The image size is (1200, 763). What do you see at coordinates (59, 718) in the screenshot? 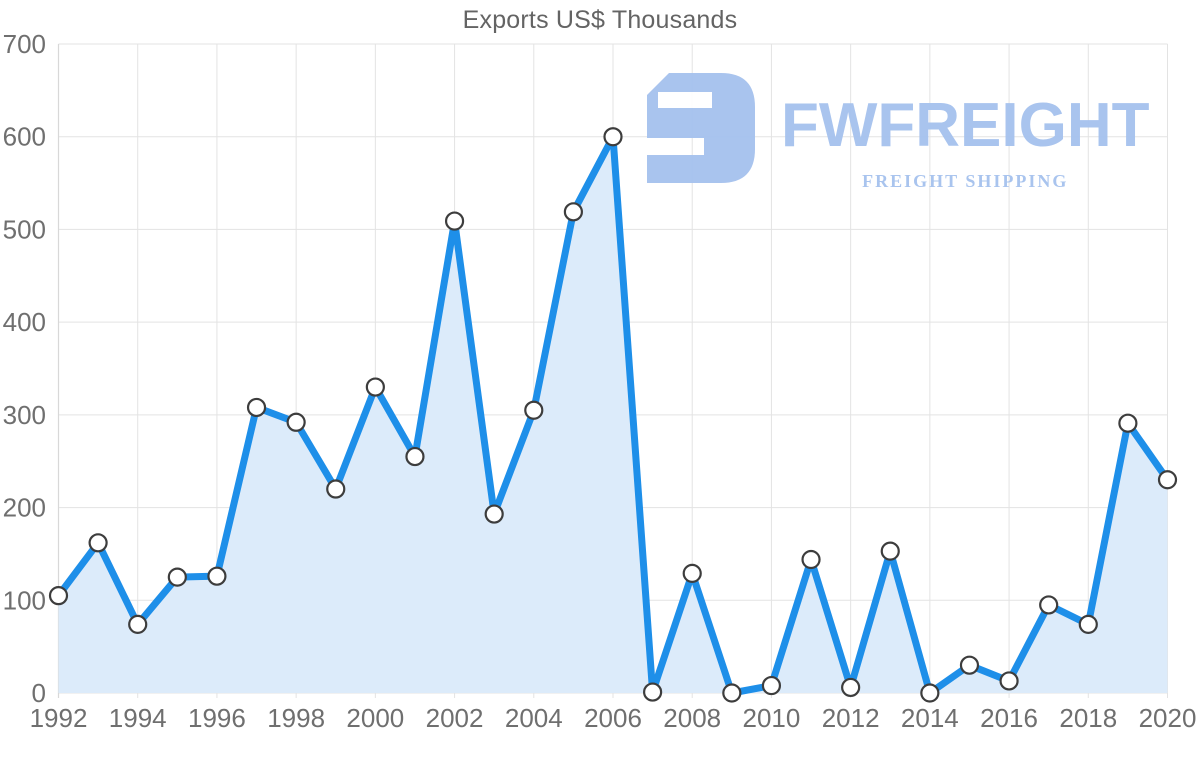
I see `x-axis-label: 1992` at bounding box center [59, 718].